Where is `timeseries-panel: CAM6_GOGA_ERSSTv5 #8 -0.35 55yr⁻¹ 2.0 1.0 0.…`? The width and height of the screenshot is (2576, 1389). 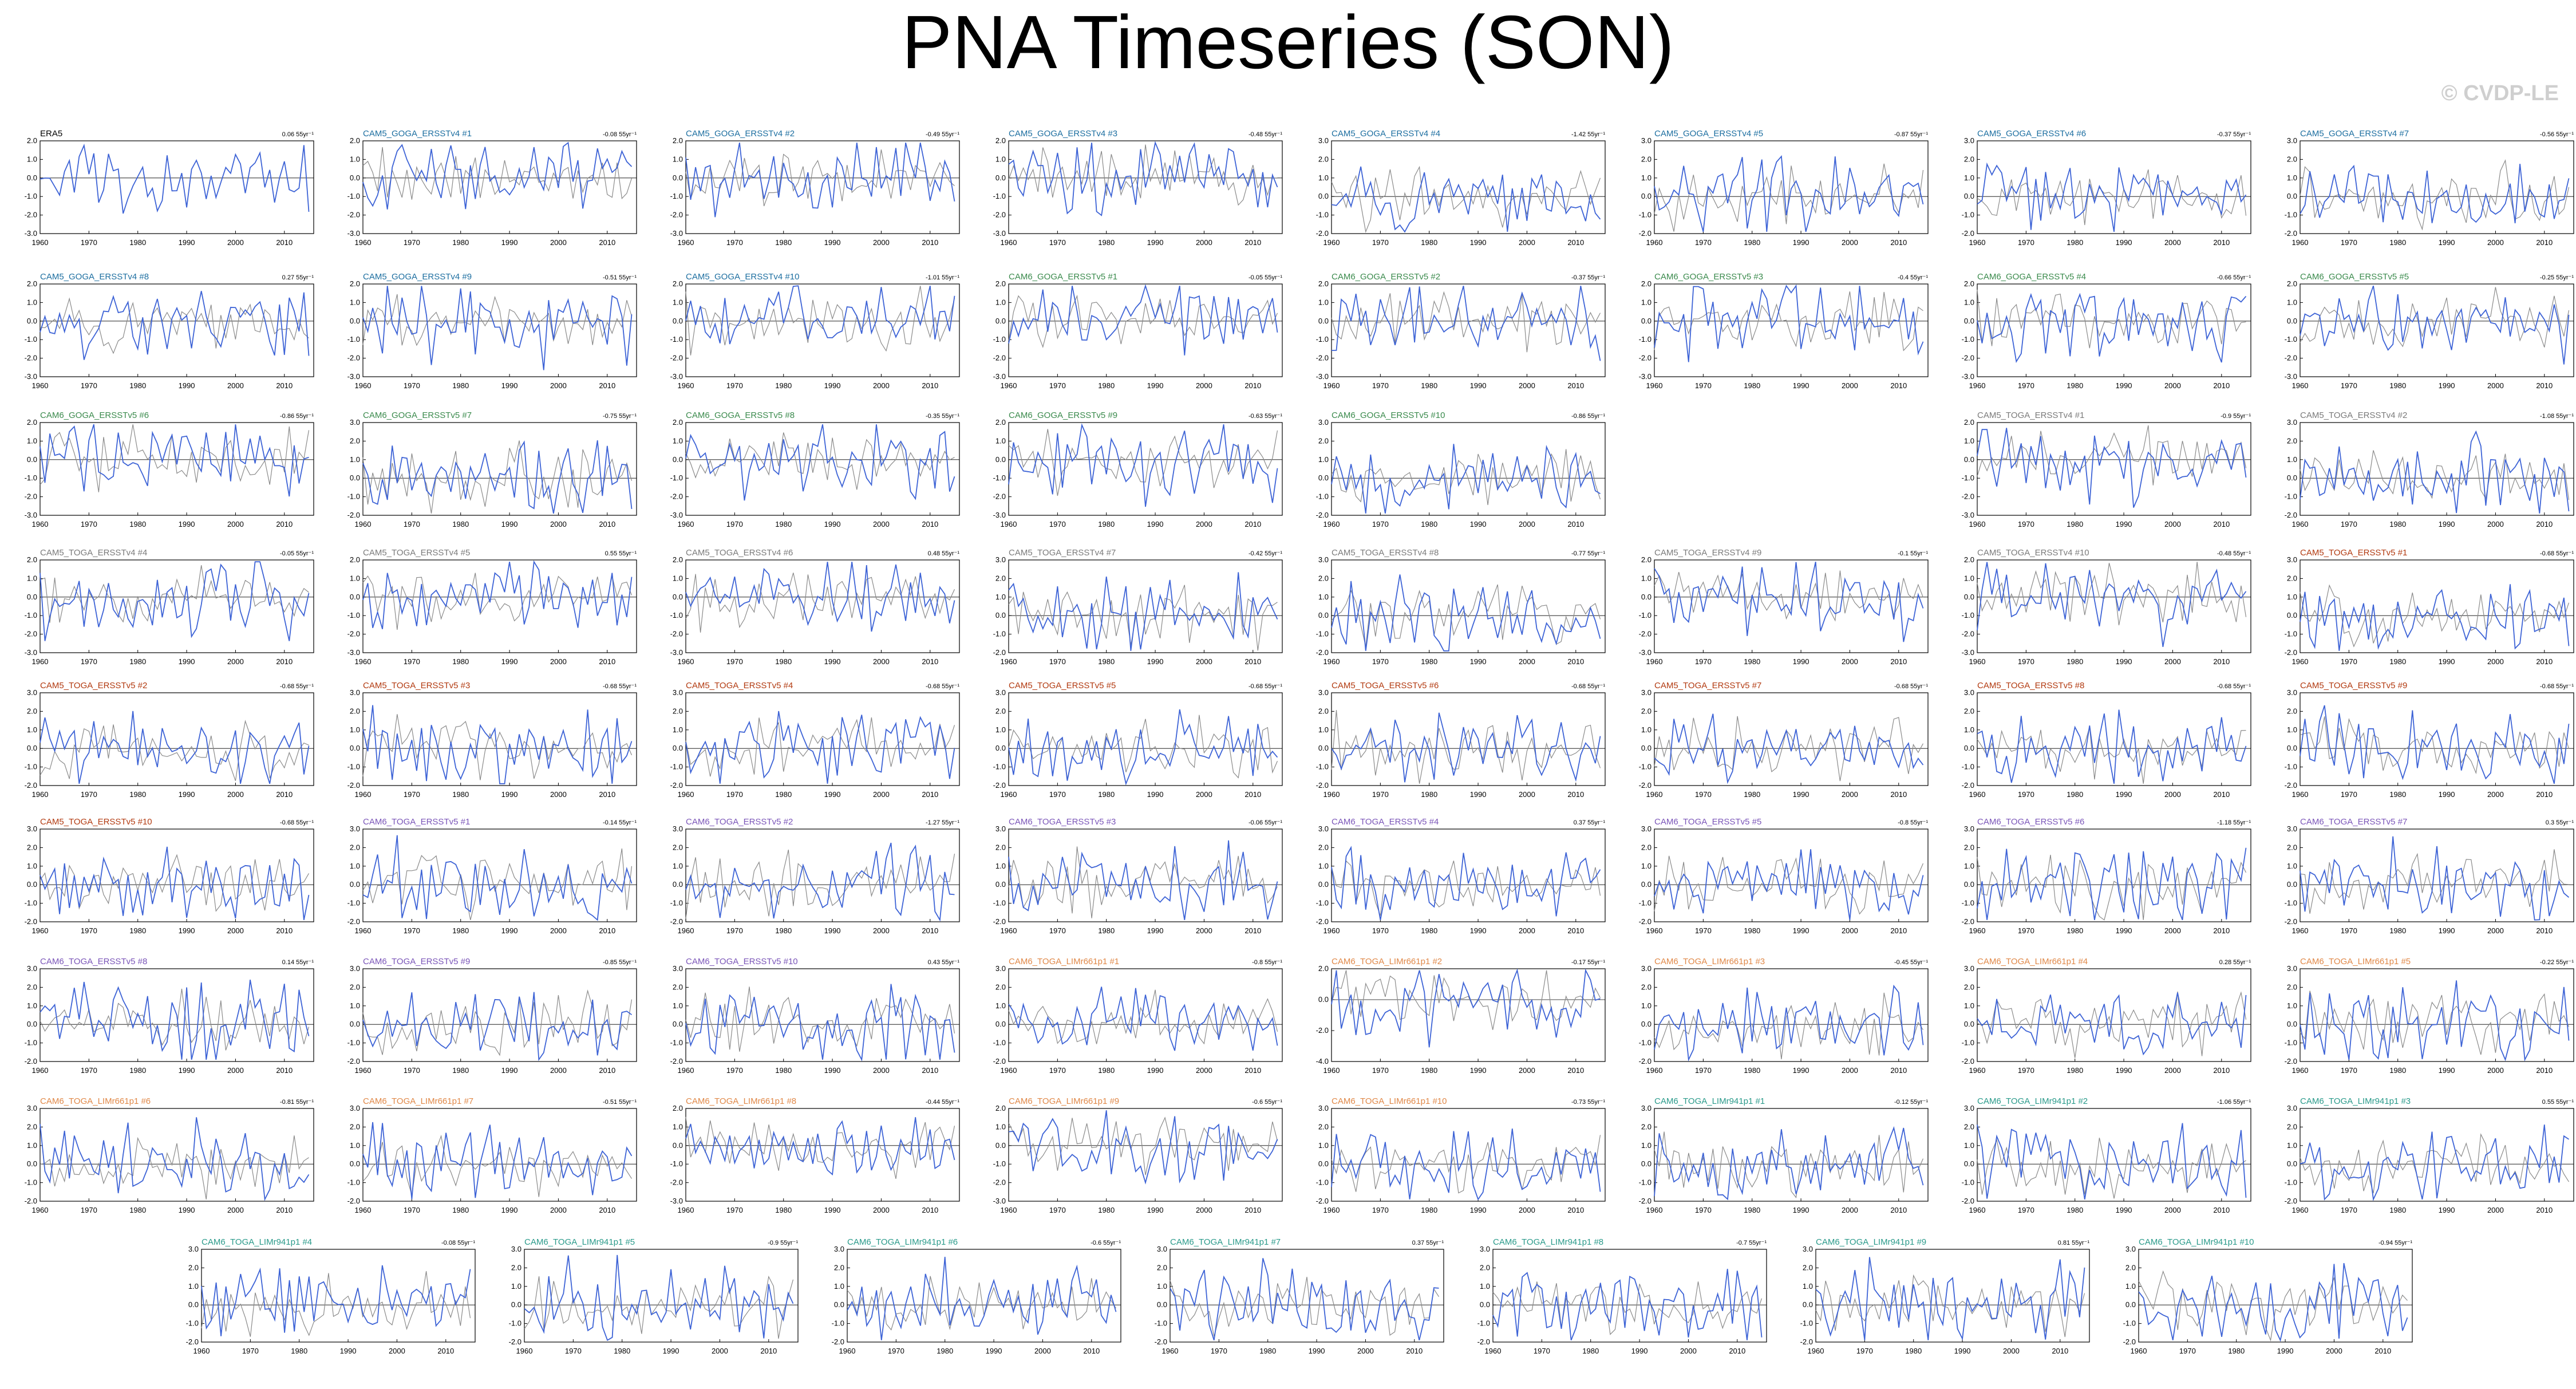
timeseries-panel: CAM6_GOGA_ERSSTv5 #8 -0.35 55yr⁻¹ 2.0 1.0 0.… is located at coordinates (809, 470).